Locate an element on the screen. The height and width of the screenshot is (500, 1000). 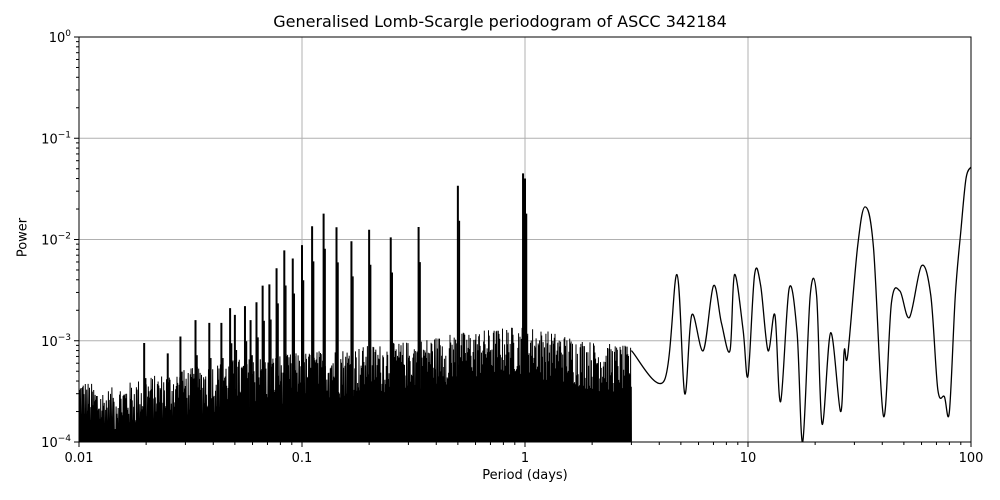
y-tick-label: 10⁻³ is located at coordinates (56, 341).